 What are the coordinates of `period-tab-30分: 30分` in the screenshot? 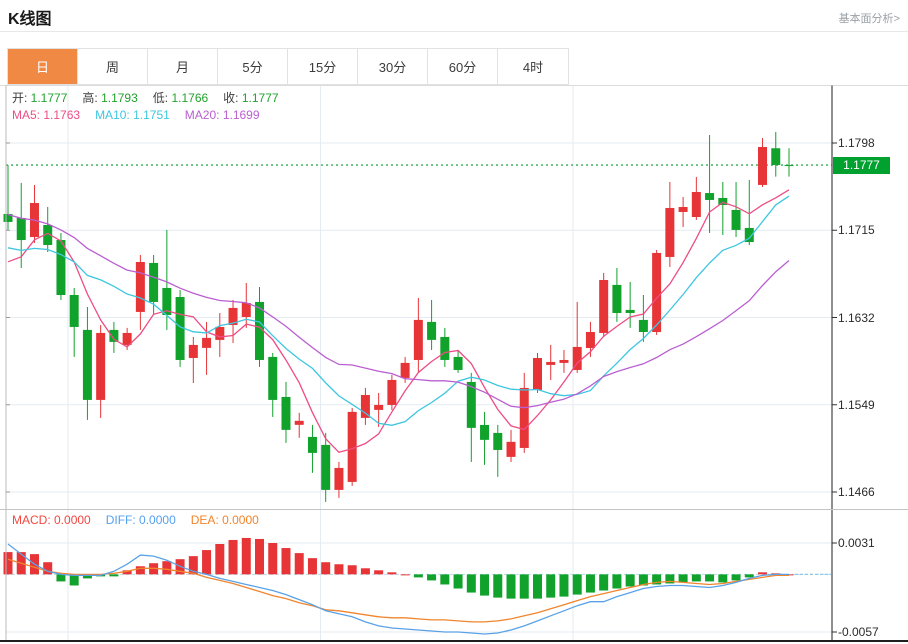 It's located at (393, 66).